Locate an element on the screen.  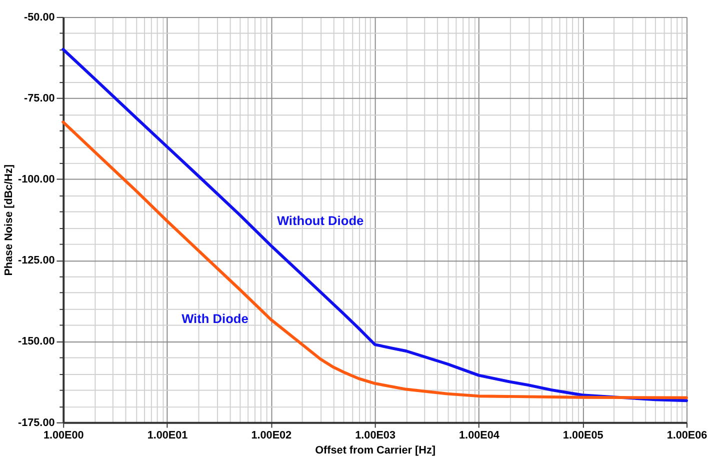
x-tick-label: 1.00E05 is located at coordinates (583, 436).